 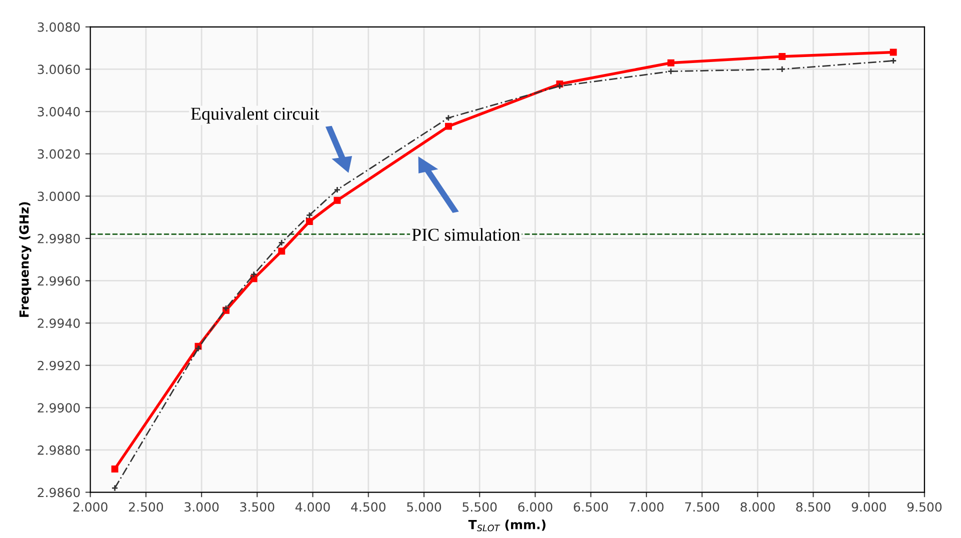 What do you see at coordinates (507, 526) in the screenshot?
I see `x-axis-title: T$_{SLOT}$ (mm.)` at bounding box center [507, 526].